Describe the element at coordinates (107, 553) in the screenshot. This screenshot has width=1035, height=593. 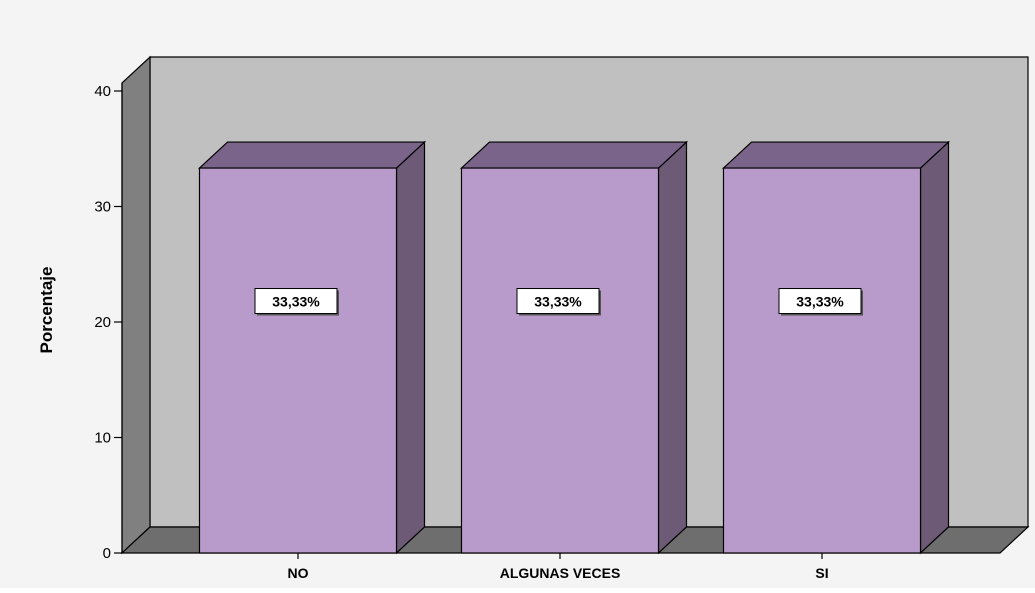
I see `y-tick-label: 0` at that location.